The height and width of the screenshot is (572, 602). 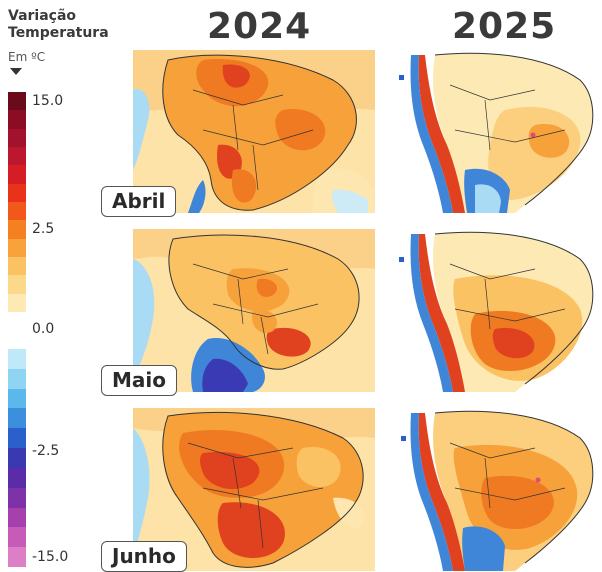 I want to click on map-2025-maio, so click(x=496, y=310).